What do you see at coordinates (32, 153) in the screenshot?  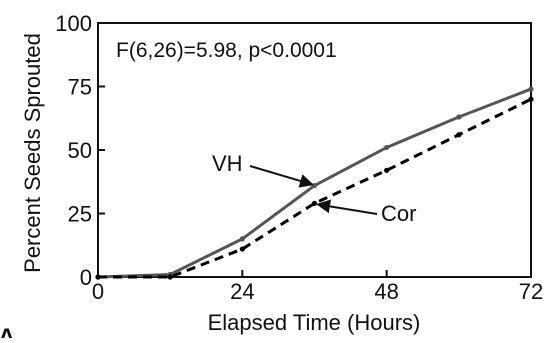 I see `y-axis-title: Percent Seeds Sprouted` at bounding box center [32, 153].